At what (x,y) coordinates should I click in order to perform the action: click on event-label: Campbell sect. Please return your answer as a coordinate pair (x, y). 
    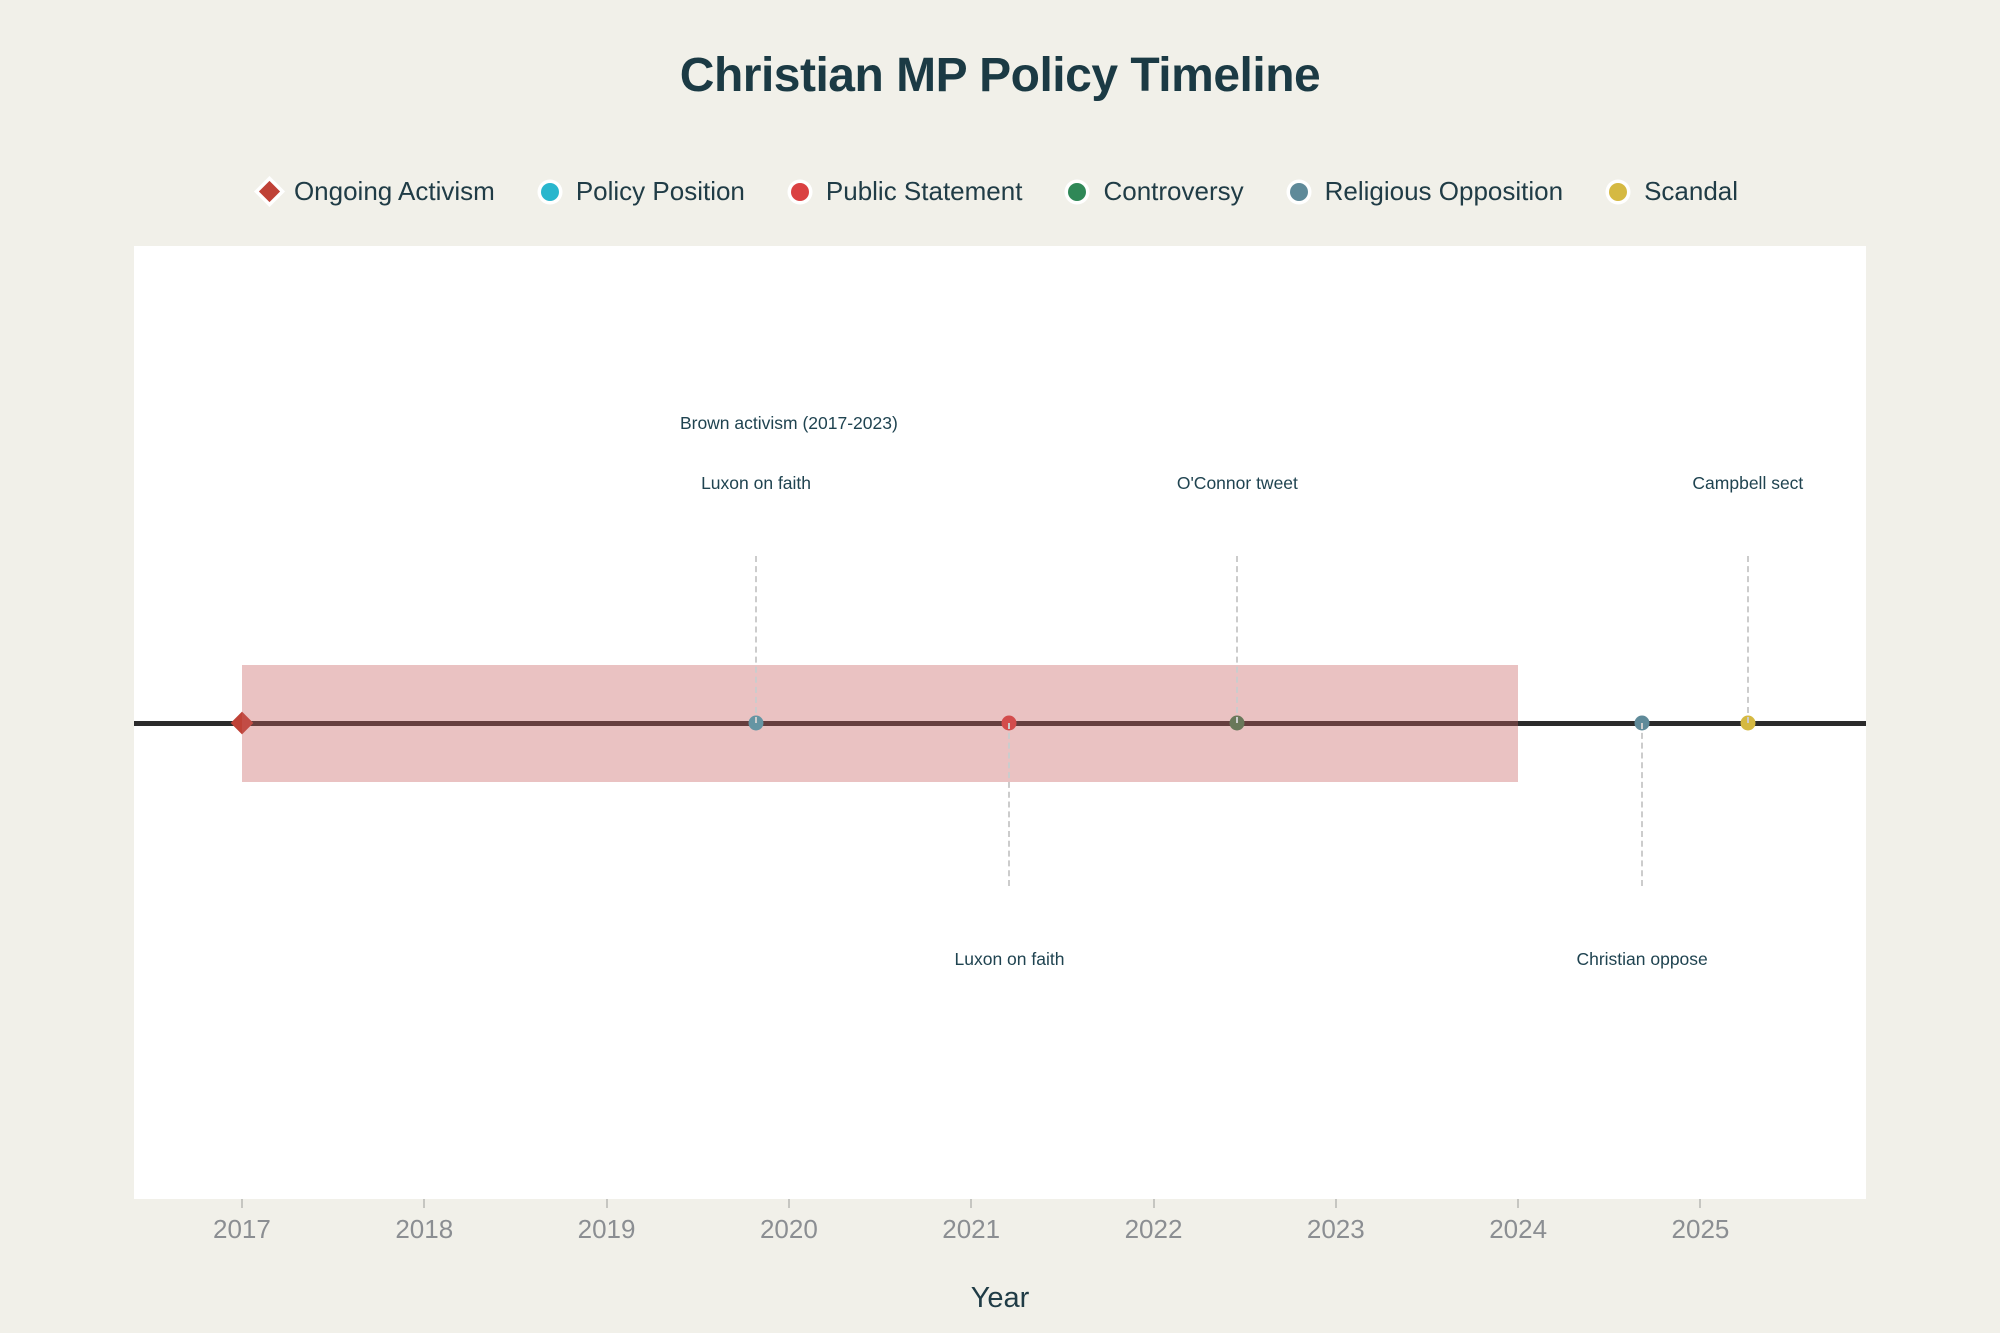
    Looking at the image, I should click on (1748, 483).